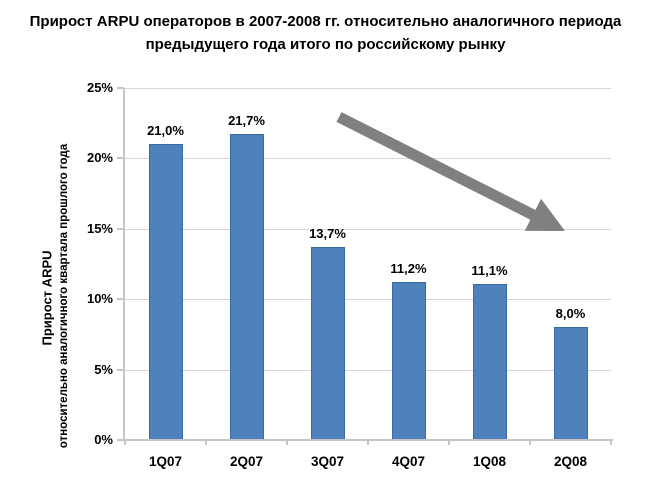 The width and height of the screenshot is (651, 489). I want to click on bar-1Q07, so click(165, 292).